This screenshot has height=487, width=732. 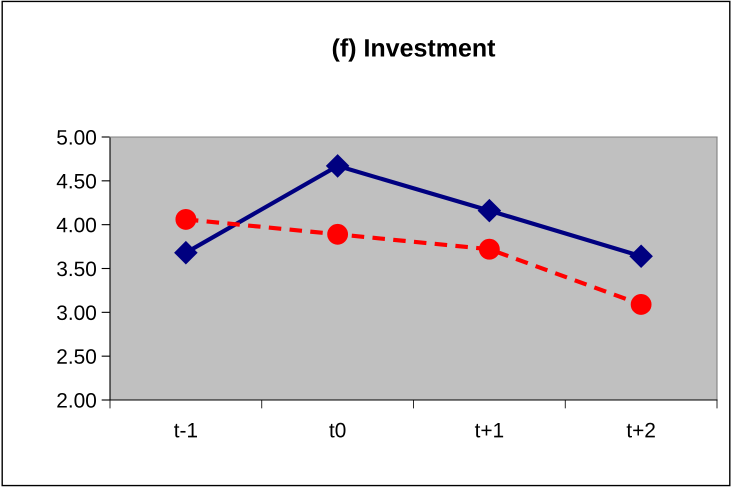 What do you see at coordinates (76, 312) in the screenshot?
I see `y-tick-label: 3.00` at bounding box center [76, 312].